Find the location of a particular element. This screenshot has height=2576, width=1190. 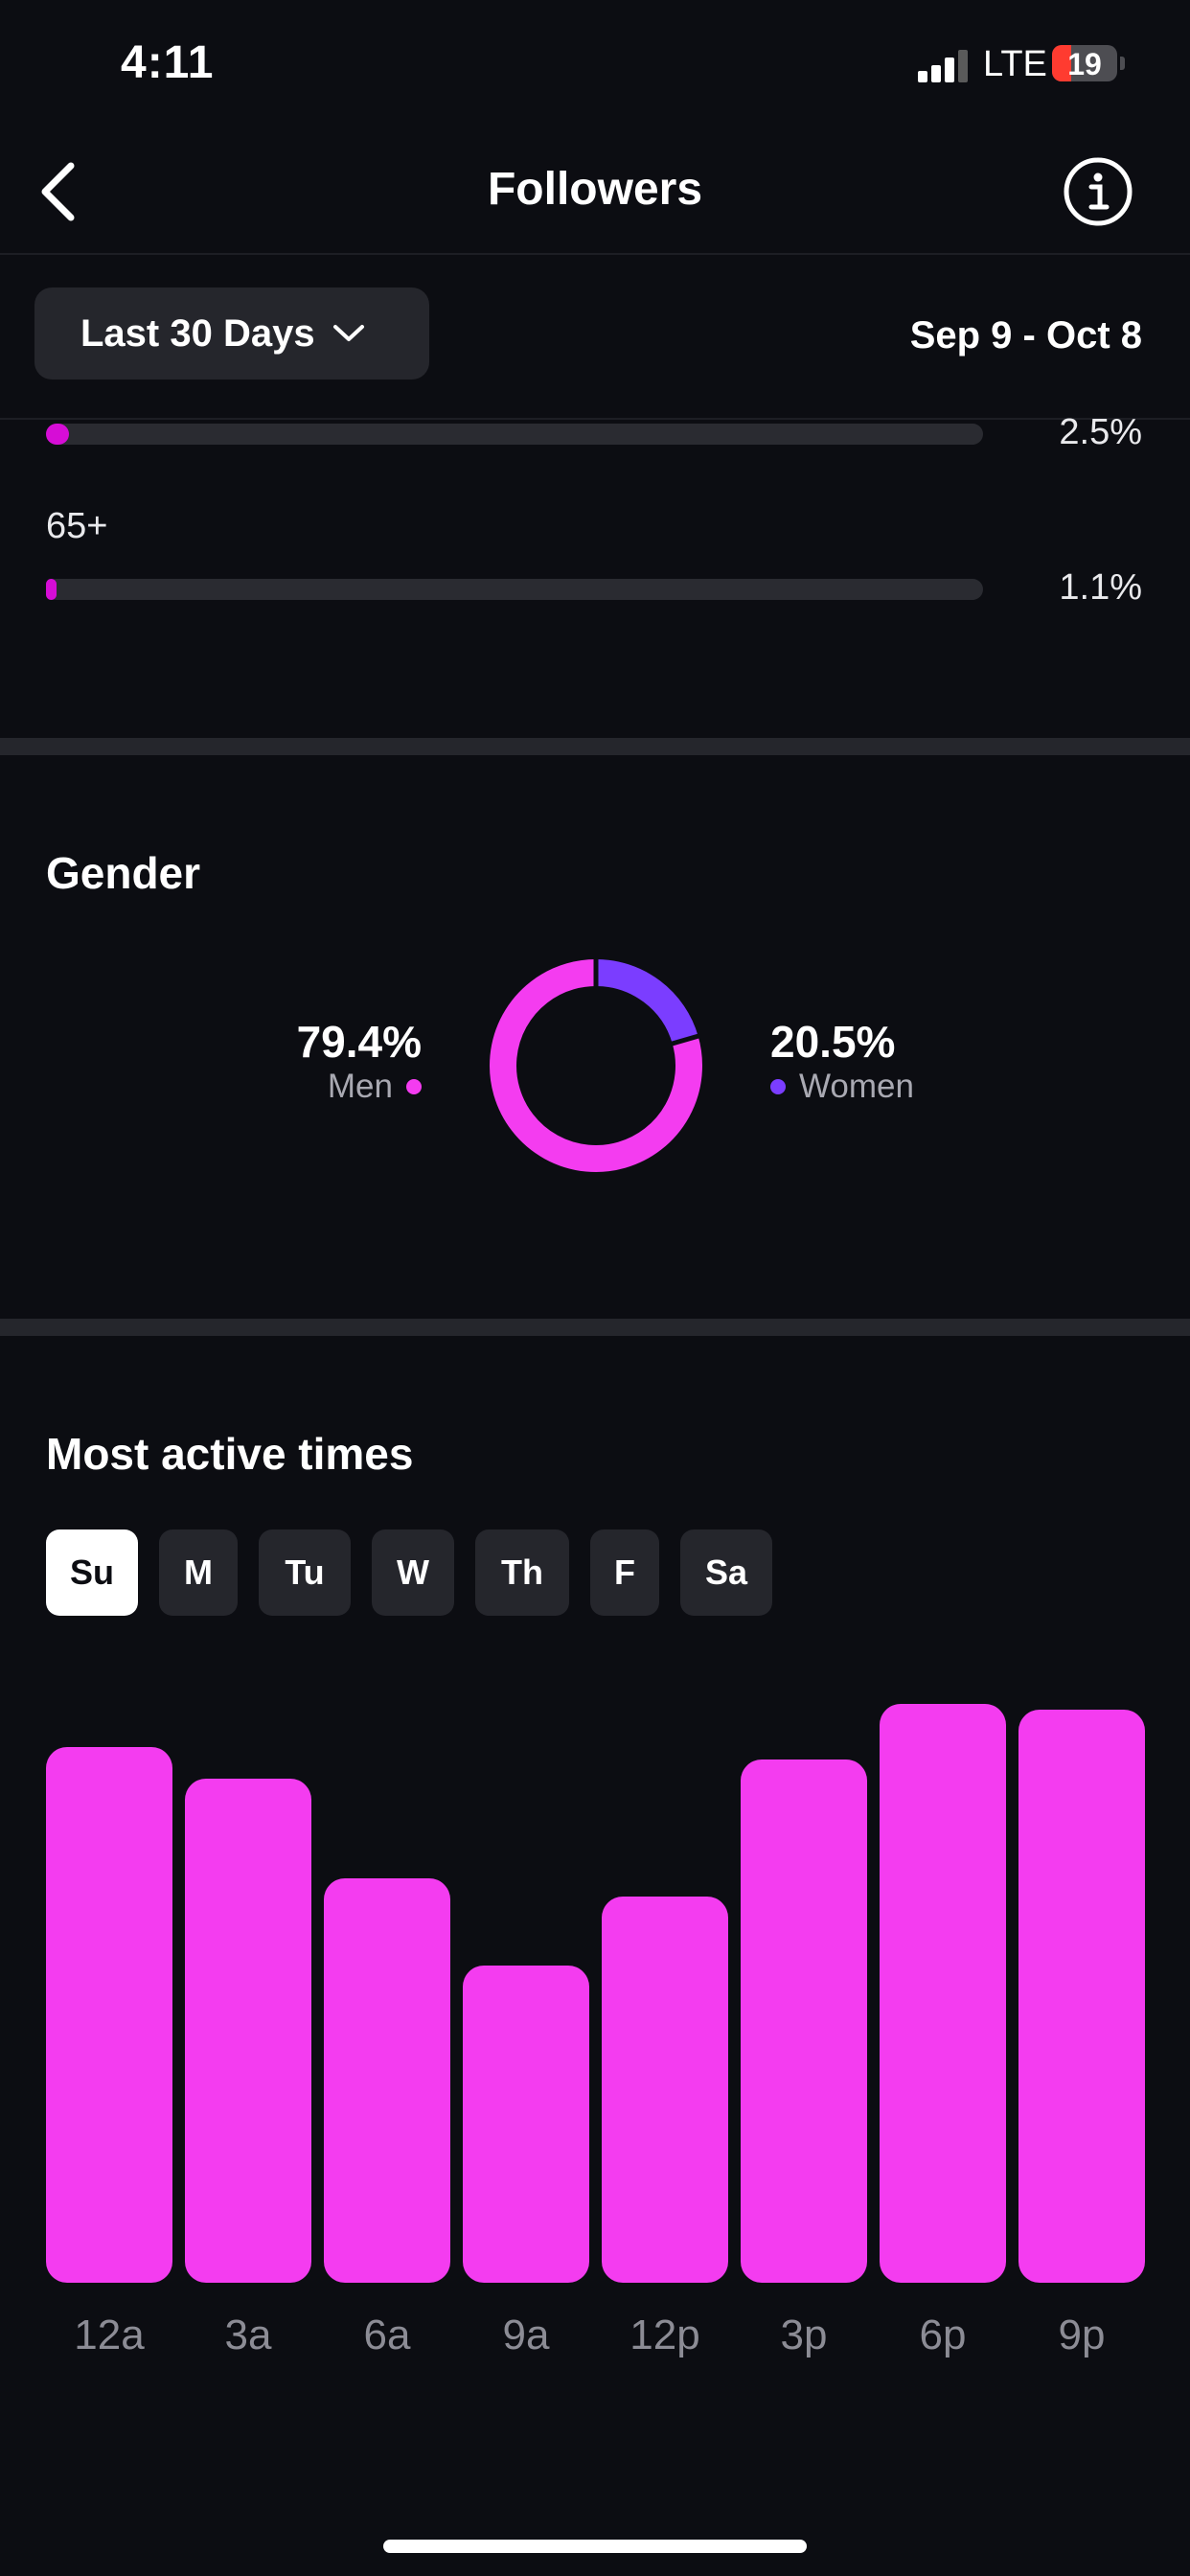

tick-label-3a: 3a is located at coordinates (248, 2335).